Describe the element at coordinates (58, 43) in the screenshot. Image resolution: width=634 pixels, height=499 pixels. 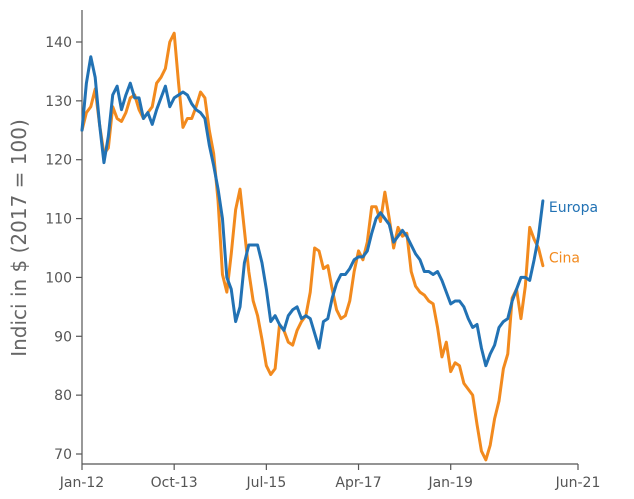
I see `y-tick-label: 140` at that location.